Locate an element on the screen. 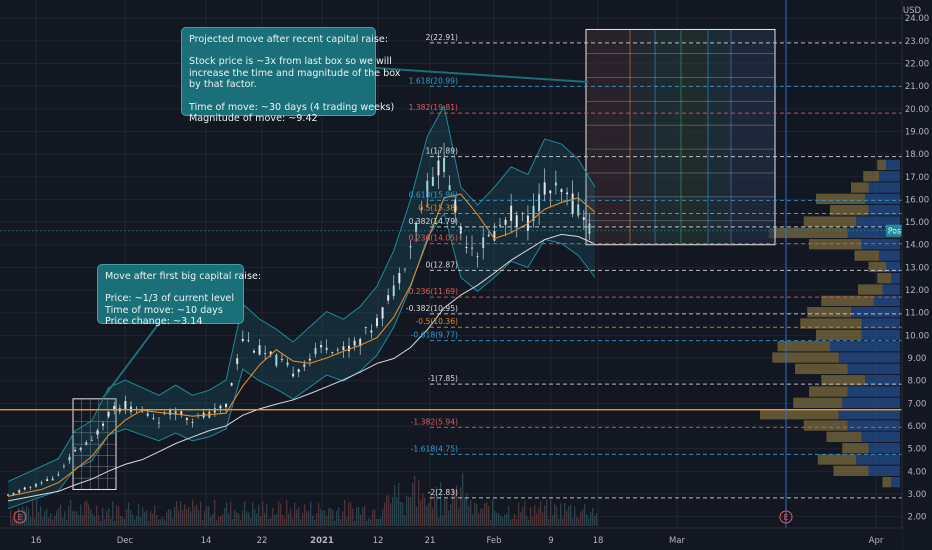 This screenshot has width=932, height=550. y-tick-label: 5.00 is located at coordinates (917, 450).